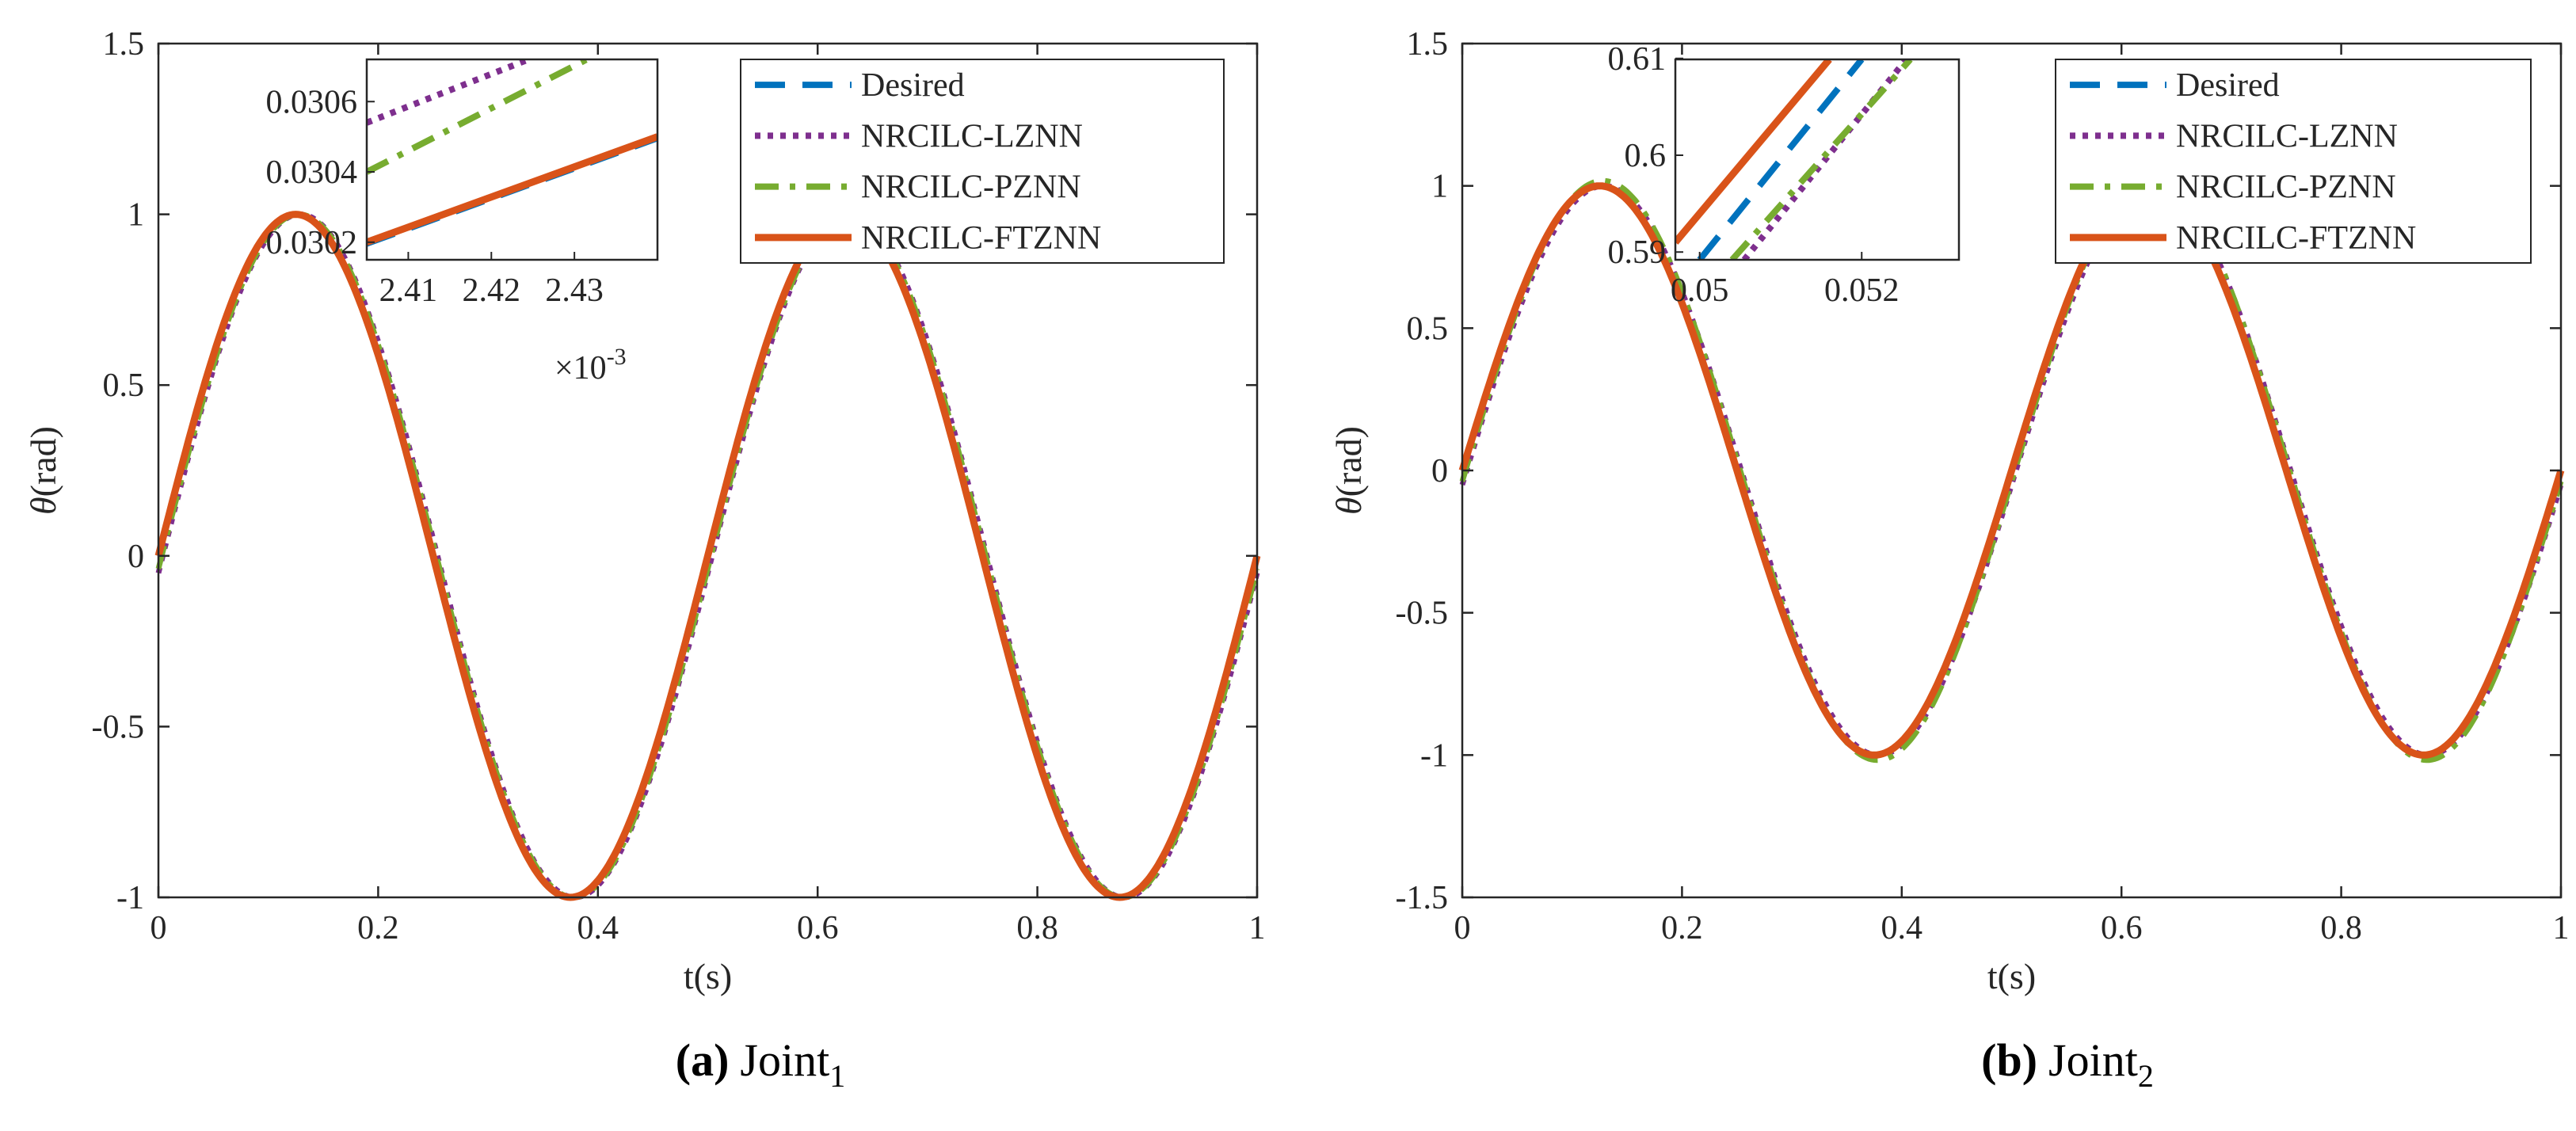 The width and height of the screenshot is (2576, 1131). Describe the element at coordinates (617, 357) in the screenshot. I see `inset-x-multiplier-exponent: -3` at that location.